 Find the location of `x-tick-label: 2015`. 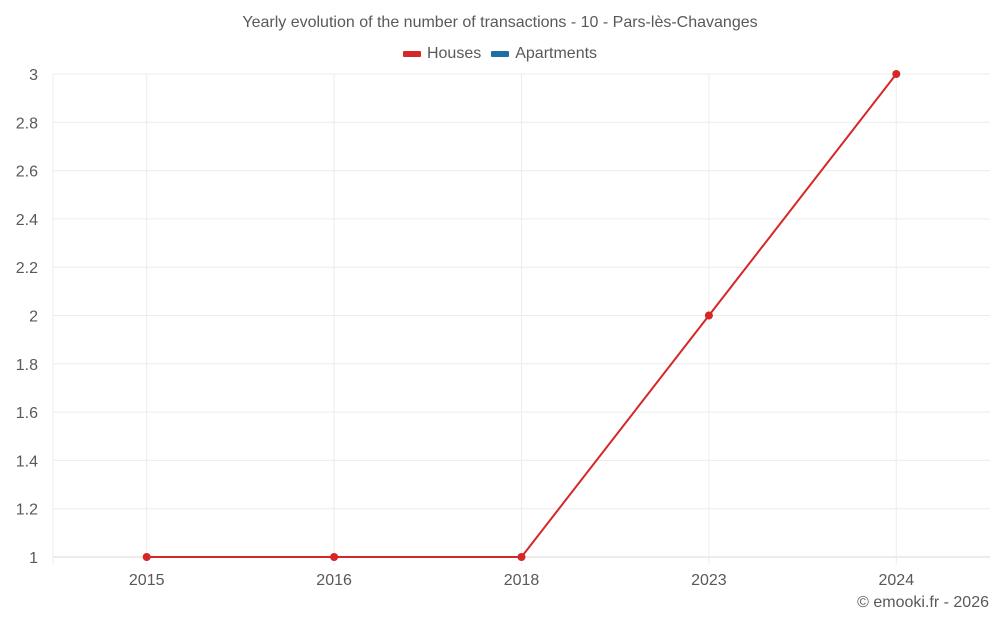

x-tick-label: 2015 is located at coordinates (147, 580).